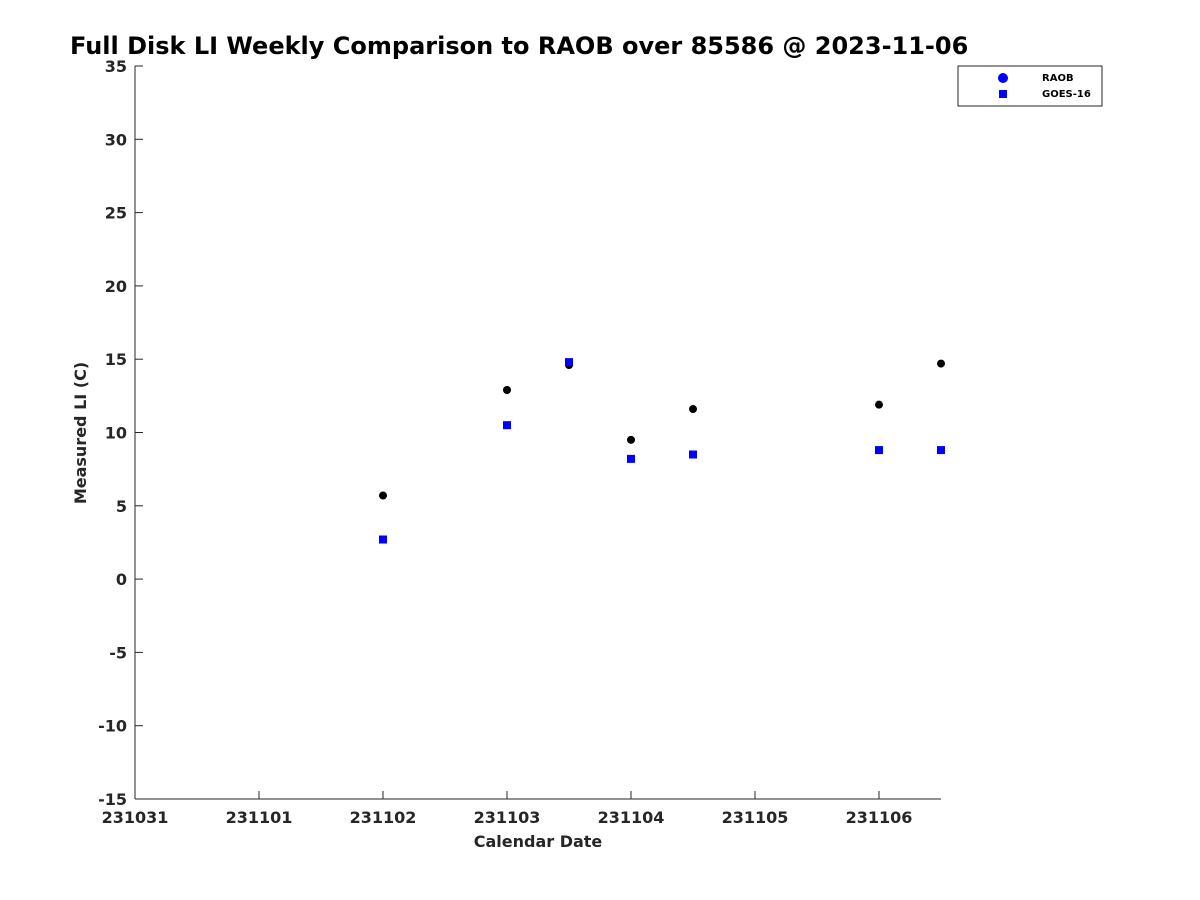 The height and width of the screenshot is (900, 1200). I want to click on x-tick-label: 231031, so click(135, 817).